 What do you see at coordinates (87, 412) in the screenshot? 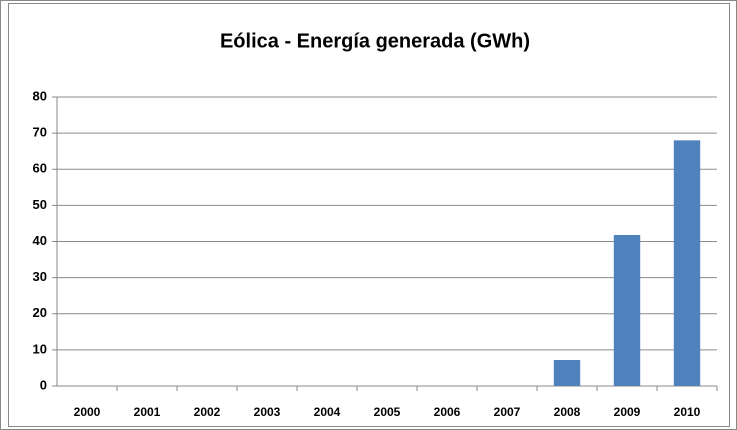
I see `x-tick-label: 2000` at bounding box center [87, 412].